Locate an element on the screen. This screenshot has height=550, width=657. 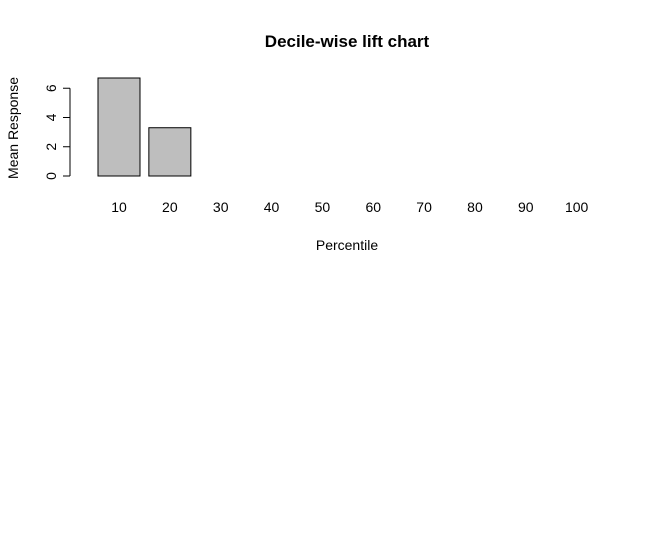
x-tick-label-30: 30 is located at coordinates (221, 207).